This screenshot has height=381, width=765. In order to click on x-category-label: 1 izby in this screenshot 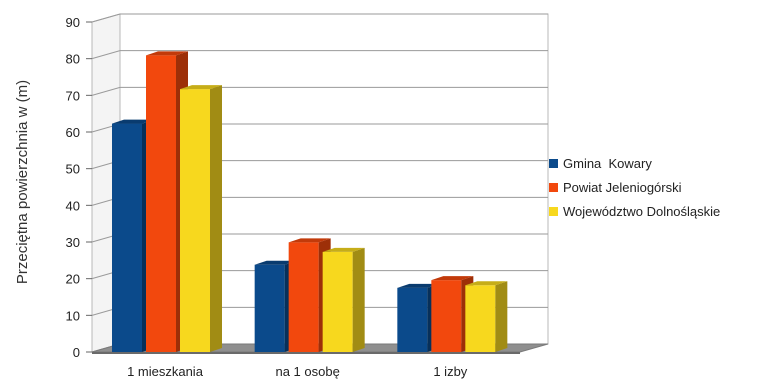, I will do `click(450, 371)`.